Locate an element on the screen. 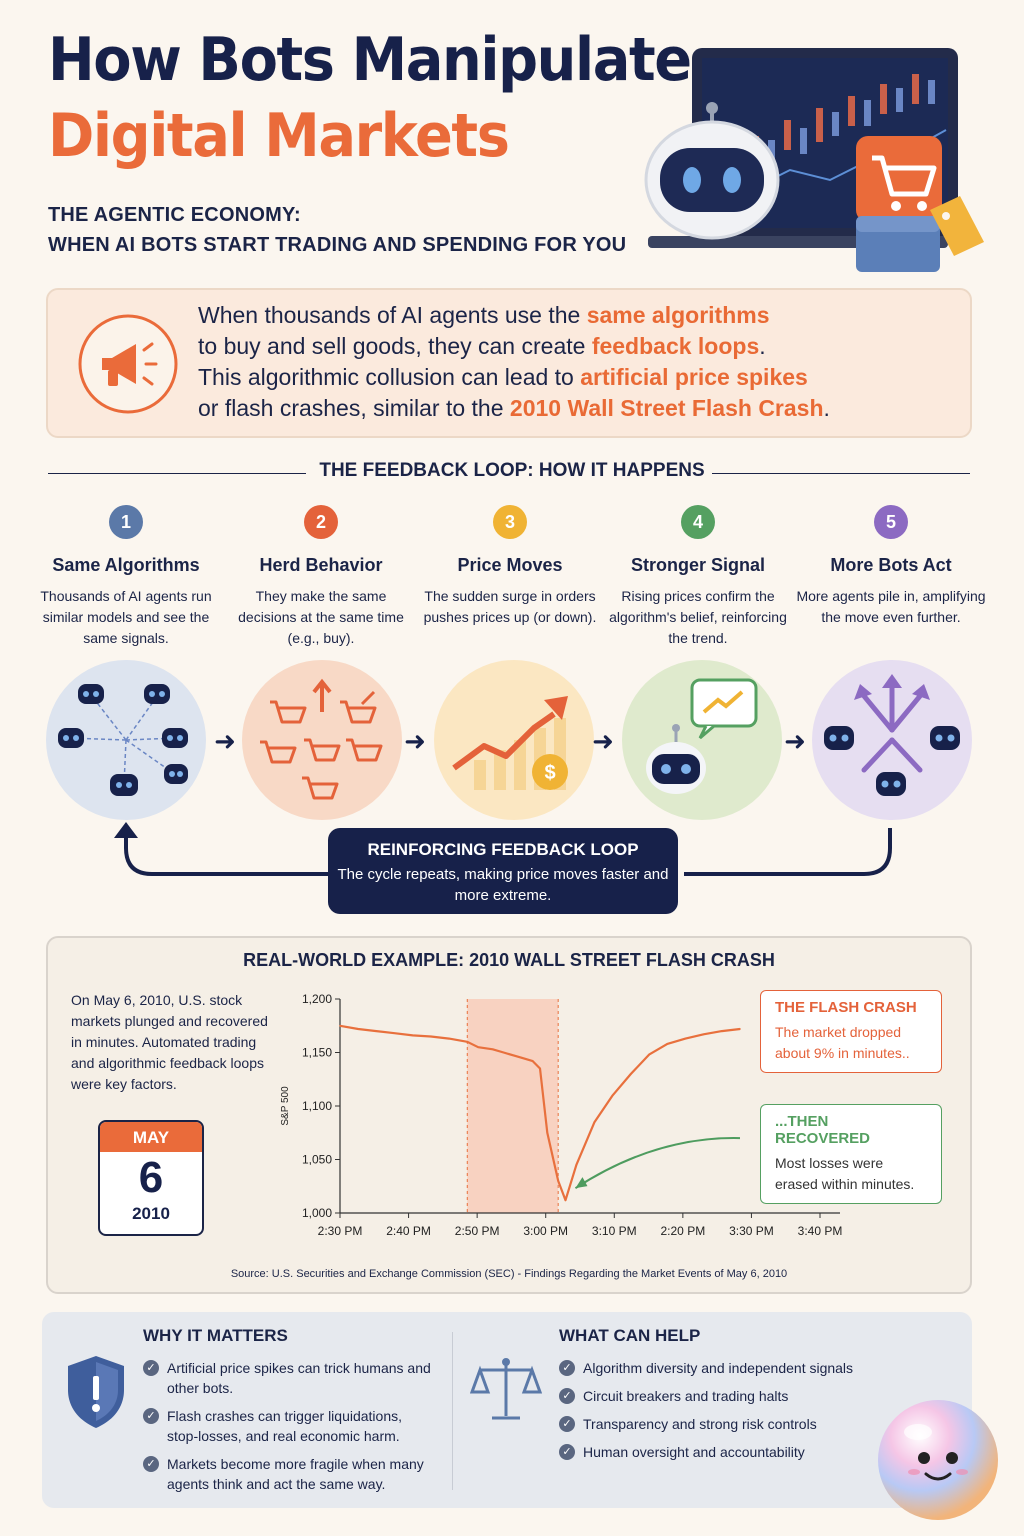  callout-crash-desc: The market dropped about 9% in minutes.. is located at coordinates (842, 1042).